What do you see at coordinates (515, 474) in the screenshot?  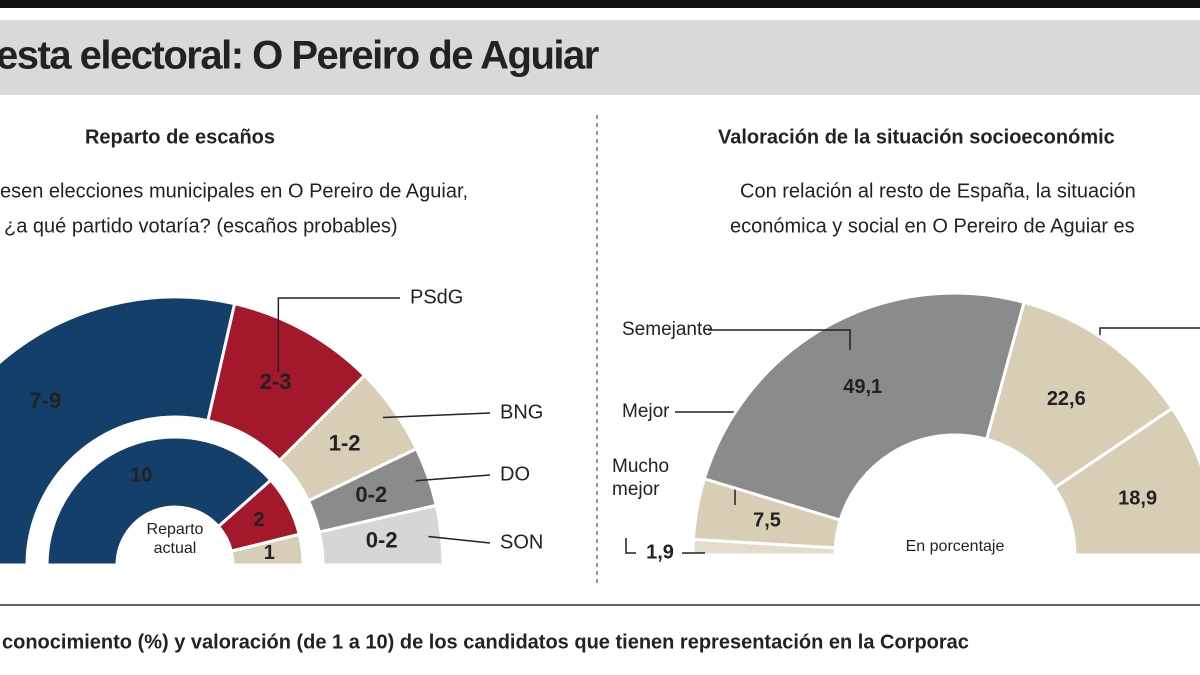 I see `category-label: DO` at bounding box center [515, 474].